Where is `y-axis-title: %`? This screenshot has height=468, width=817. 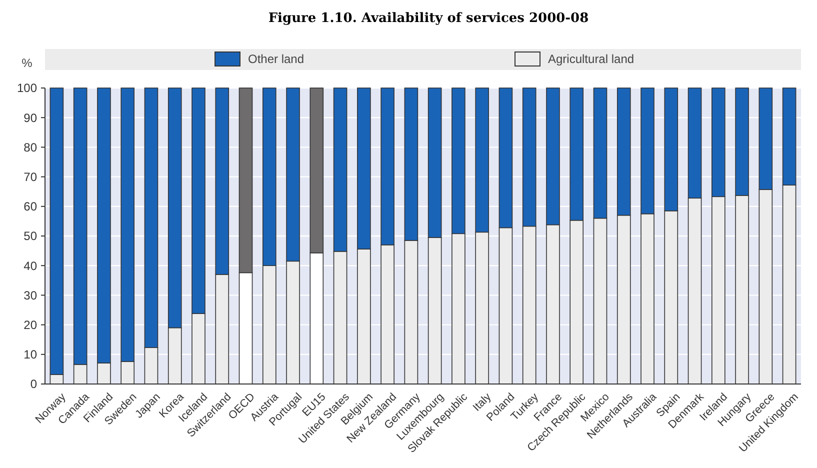
y-axis-title: % is located at coordinates (27, 63).